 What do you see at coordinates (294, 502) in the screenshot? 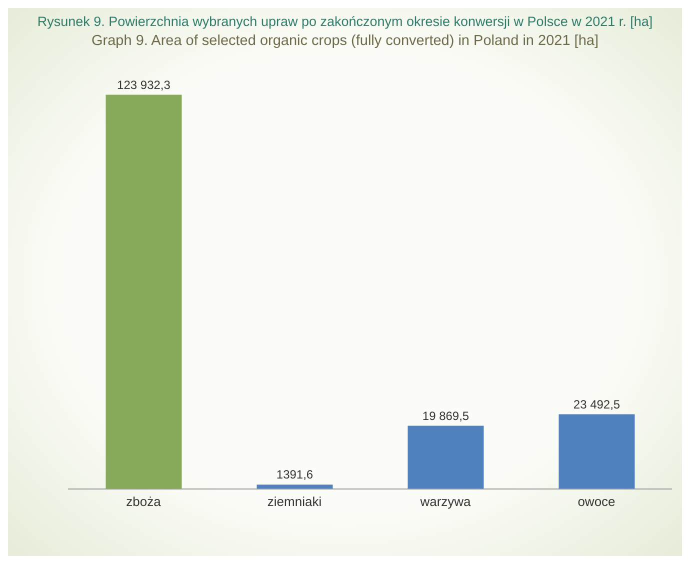
I see `x-tick-label: ziemniaki` at bounding box center [294, 502].